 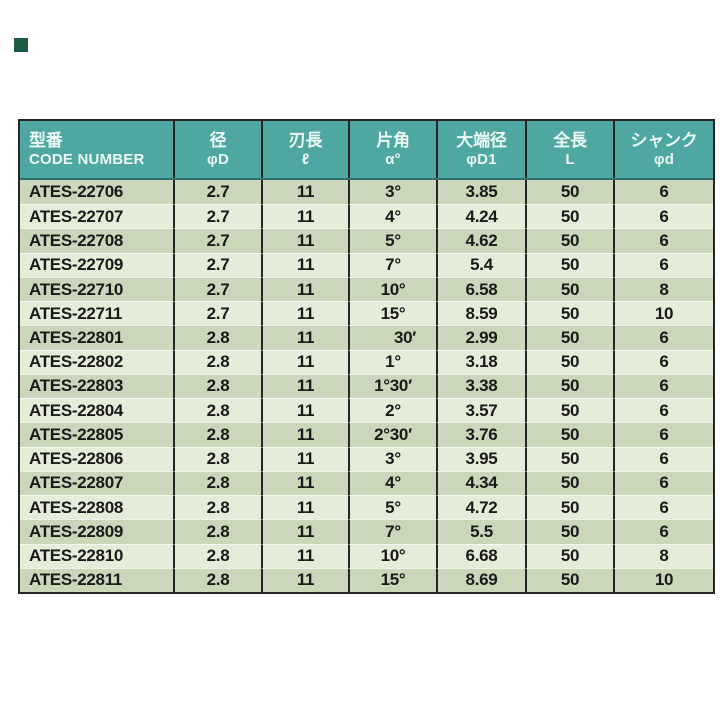 What do you see at coordinates (570, 140) in the screenshot?
I see `column-title: 全長` at bounding box center [570, 140].